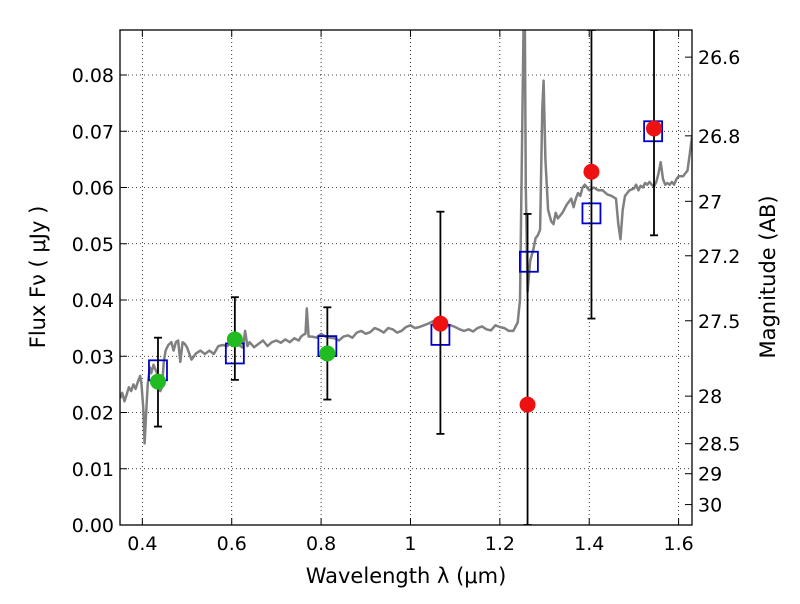  What do you see at coordinates (93, 301) in the screenshot?
I see `y-tick-label: 0.04` at bounding box center [93, 301].